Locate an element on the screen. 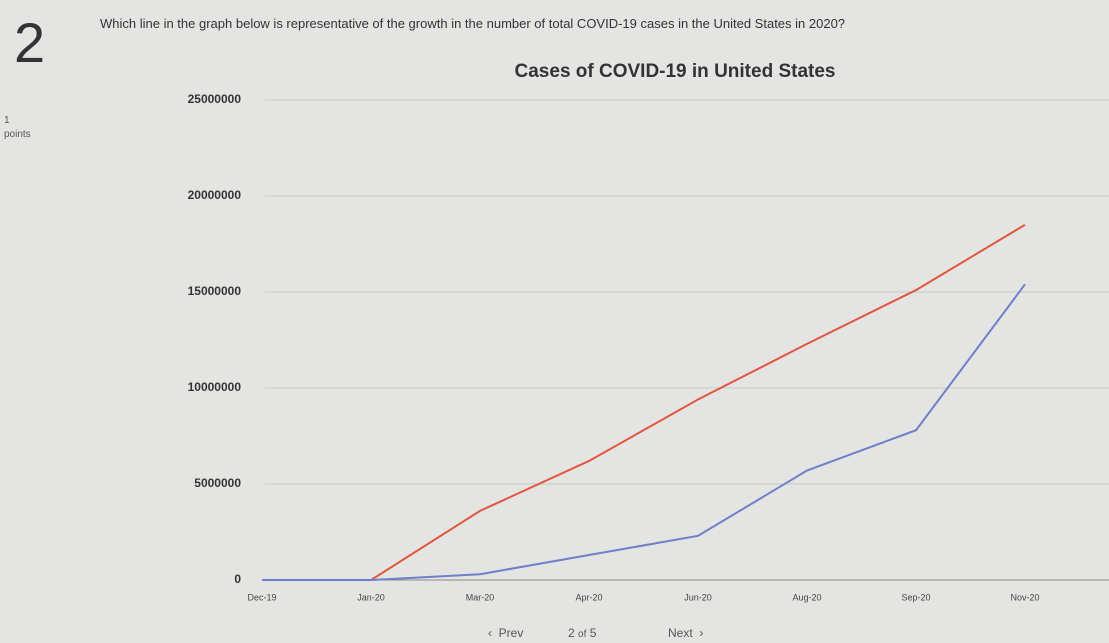 This screenshot has width=1109, height=643. page-of: of is located at coordinates (582, 634).